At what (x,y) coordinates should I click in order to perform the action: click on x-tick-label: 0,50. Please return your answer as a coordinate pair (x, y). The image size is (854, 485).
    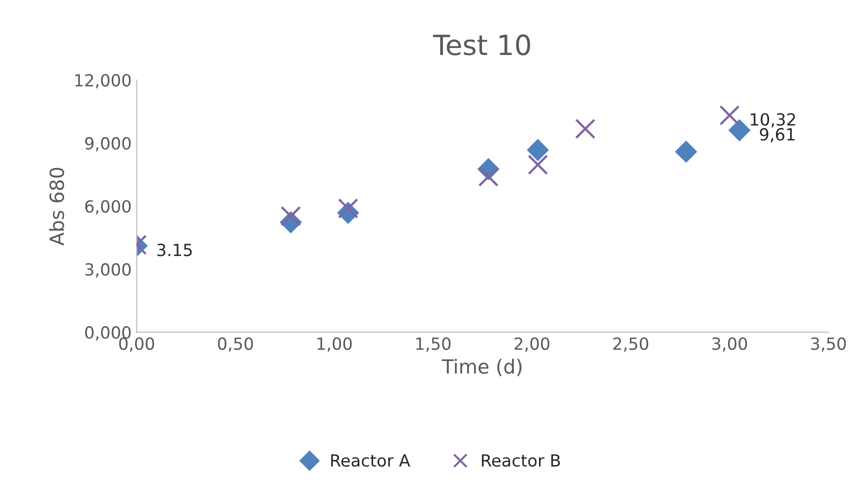
    Looking at the image, I should click on (235, 344).